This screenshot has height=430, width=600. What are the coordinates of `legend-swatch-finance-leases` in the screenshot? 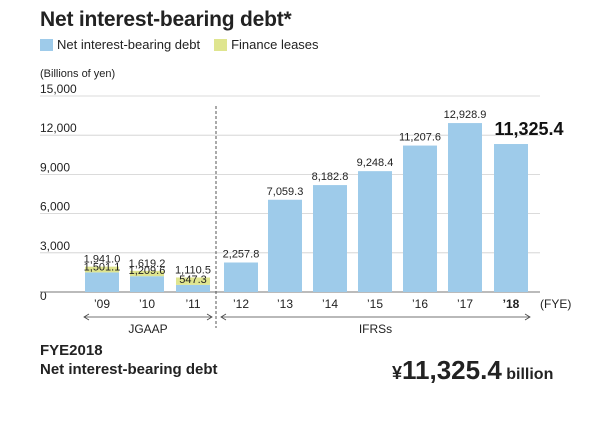 It's located at (221, 44).